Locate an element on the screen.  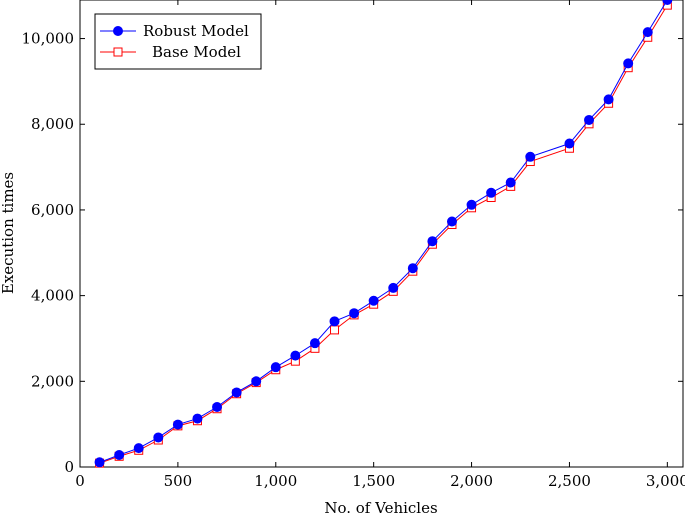
data-point-base-model is located at coordinates (335, 330).